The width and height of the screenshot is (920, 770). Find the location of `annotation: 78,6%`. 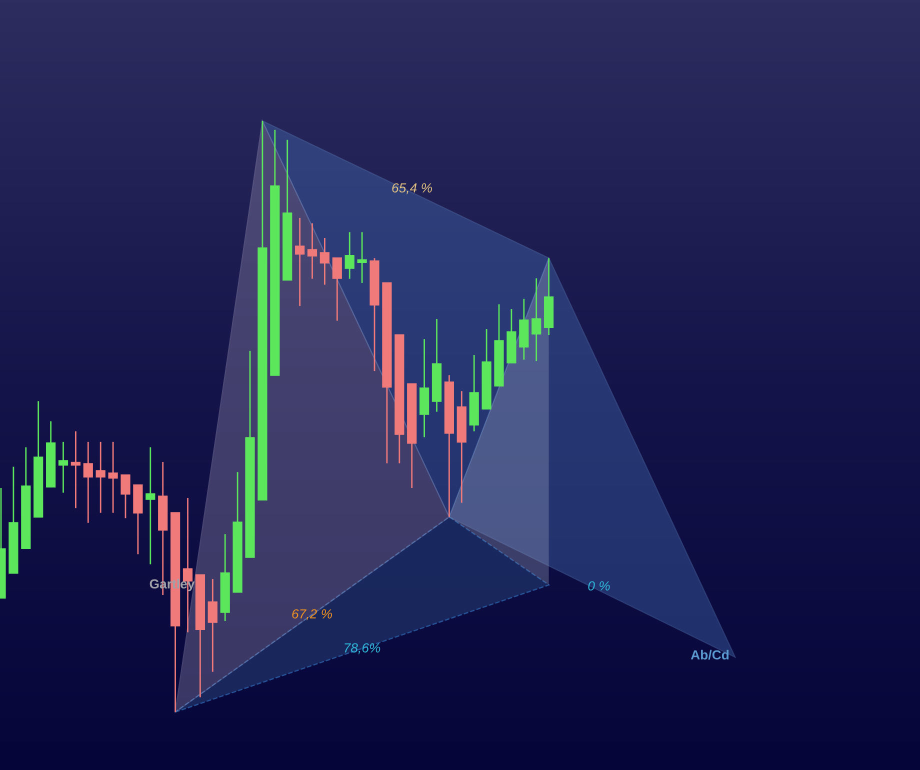

annotation: 78,6% is located at coordinates (362, 648).